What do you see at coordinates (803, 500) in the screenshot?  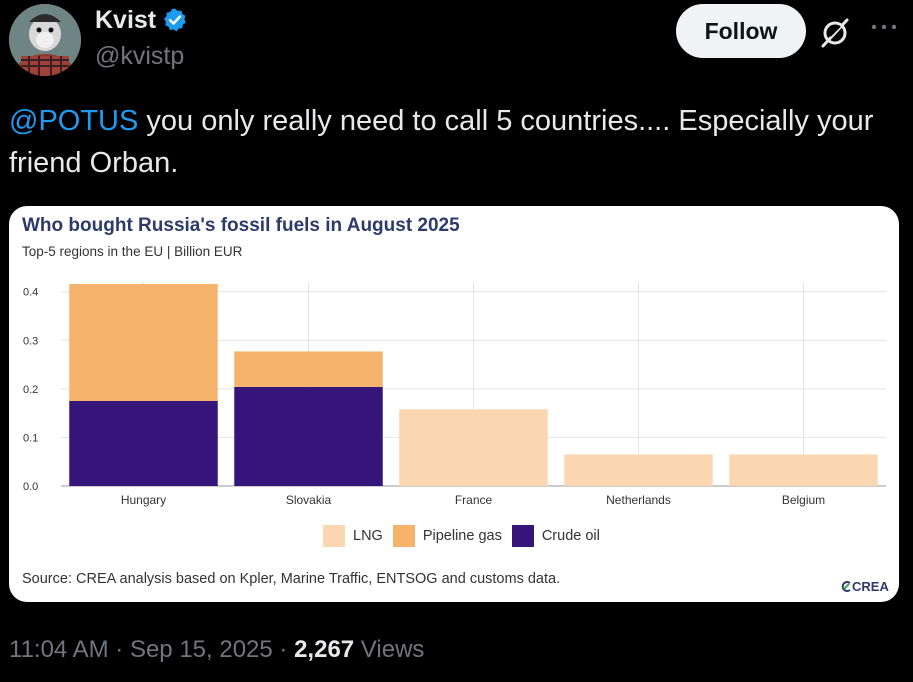 I see `x-tick-label: Belgium` at bounding box center [803, 500].